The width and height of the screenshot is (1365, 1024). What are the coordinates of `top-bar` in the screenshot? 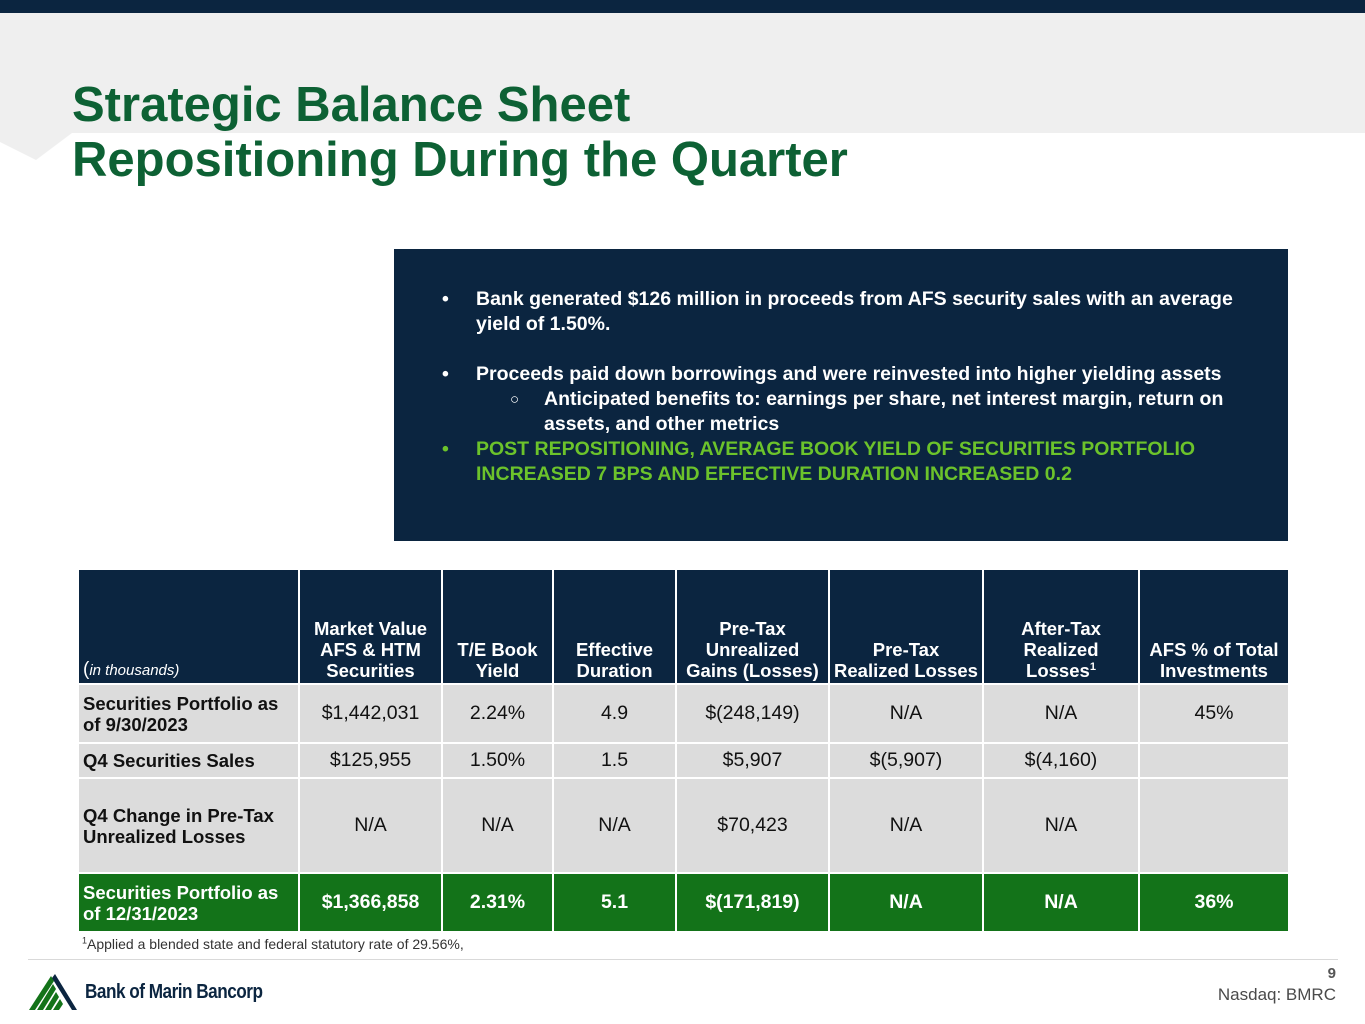 It's located at (682, 6).